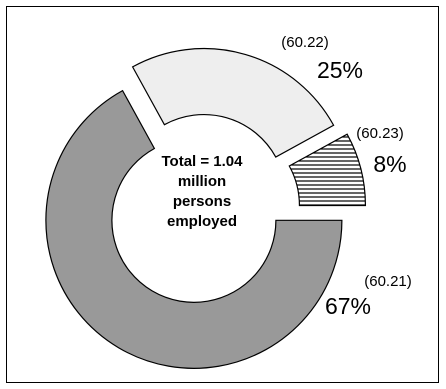  I want to click on center-total-label: Total = 1.04 million persons employed, so click(202, 191).